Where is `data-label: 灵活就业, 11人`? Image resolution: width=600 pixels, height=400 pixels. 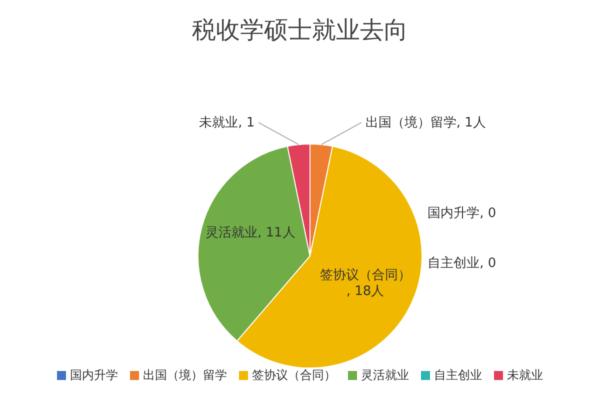 data-label: 灵活就业, 11人 is located at coordinates (250, 233).